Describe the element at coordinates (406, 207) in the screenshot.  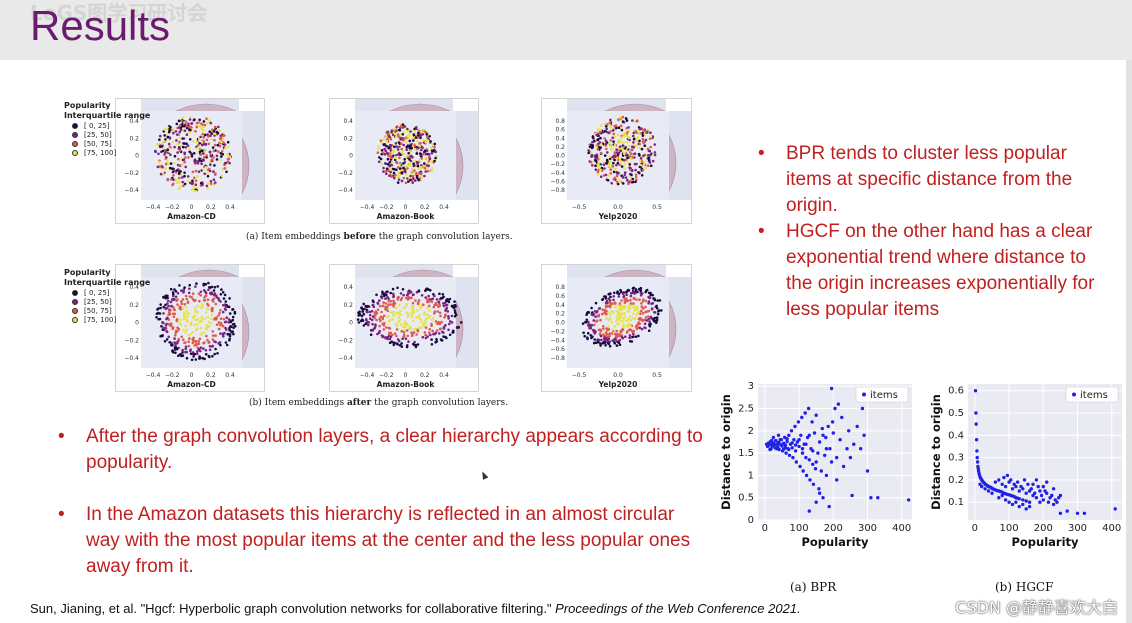
I see `x-tick-label: 0` at that location.